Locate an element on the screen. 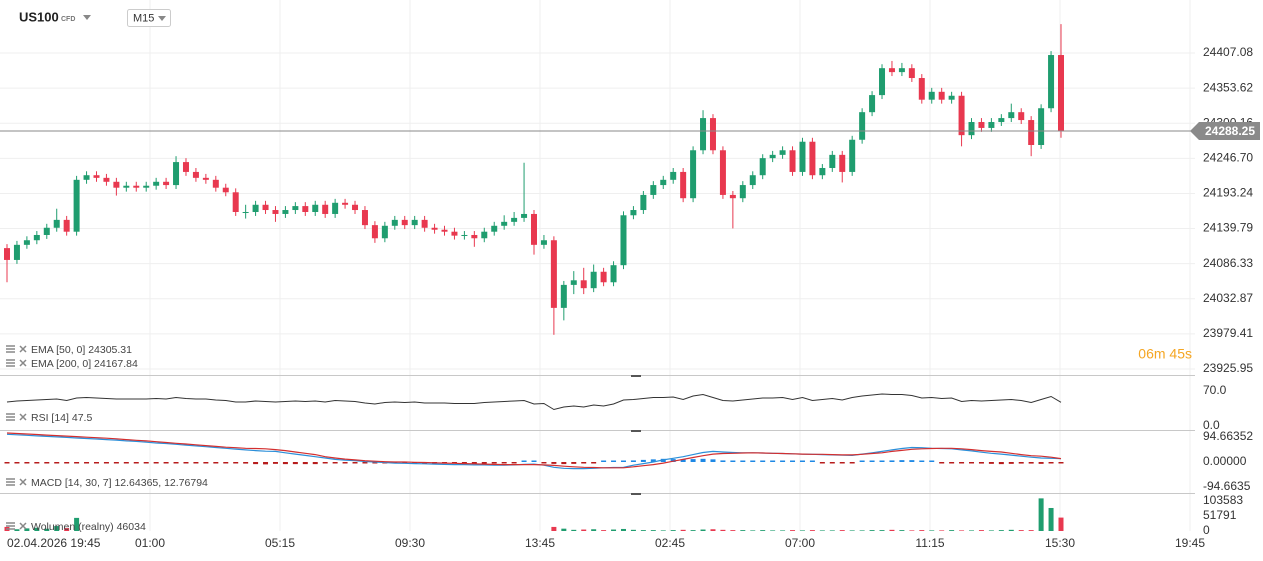 The image size is (1263, 561). indicator-legend: Wolumen (realny) 46034 is located at coordinates (88, 527).